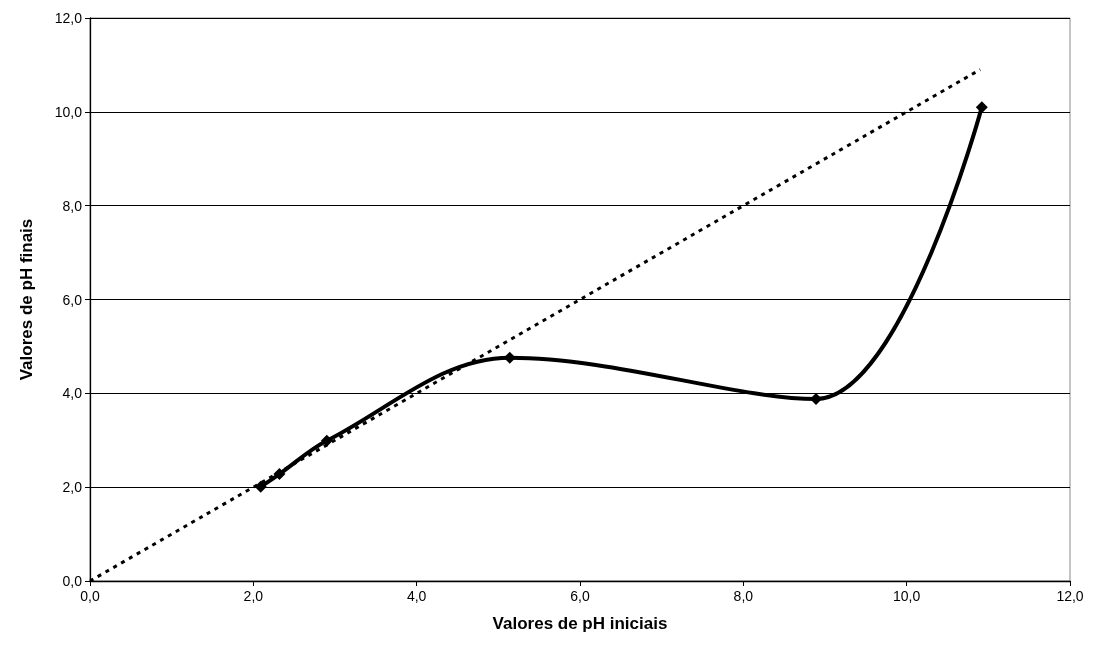 The width and height of the screenshot is (1108, 658). Describe the element at coordinates (68, 111) in the screenshot. I see `y-tick-label: 10,0` at that location.